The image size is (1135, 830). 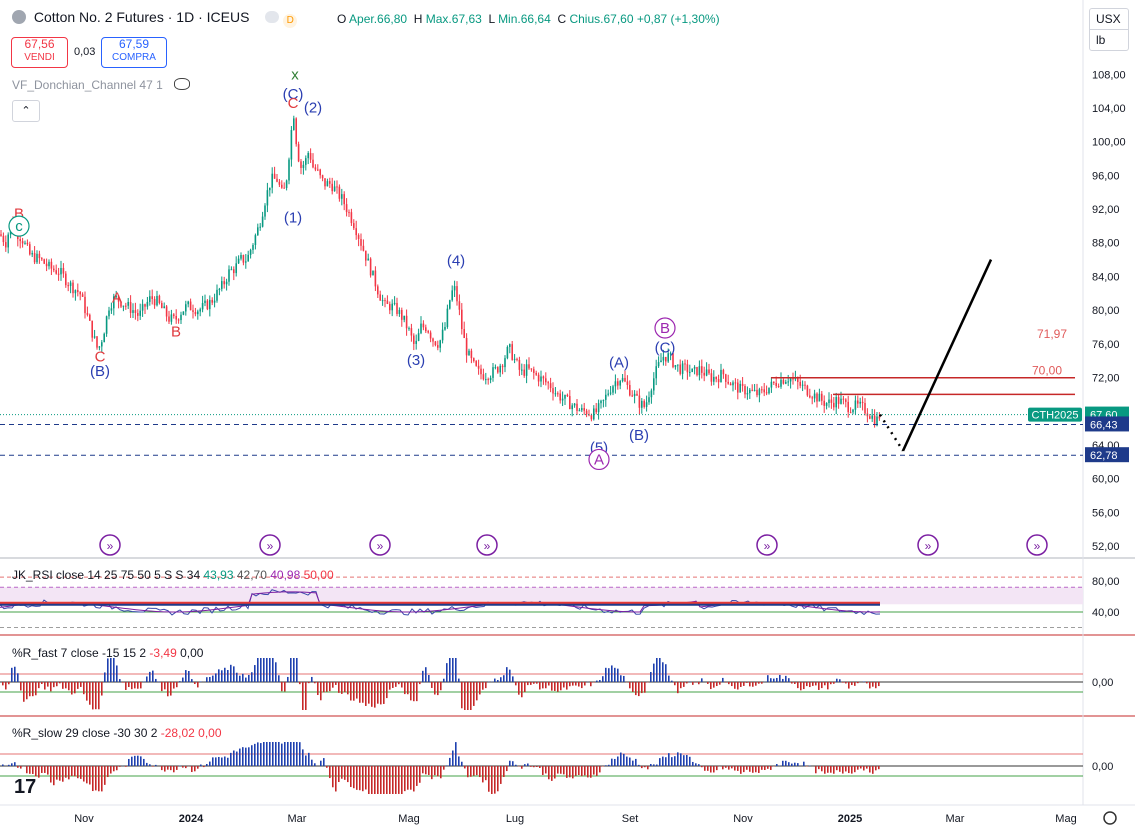 I want to click on wave-circle, so click(x=665, y=328).